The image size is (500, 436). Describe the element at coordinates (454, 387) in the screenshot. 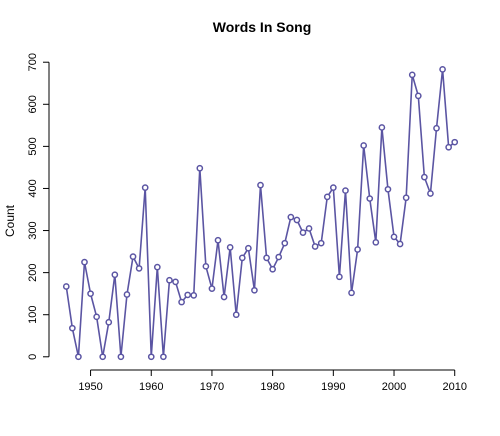

I see `x-tick-label: 2010` at that location.